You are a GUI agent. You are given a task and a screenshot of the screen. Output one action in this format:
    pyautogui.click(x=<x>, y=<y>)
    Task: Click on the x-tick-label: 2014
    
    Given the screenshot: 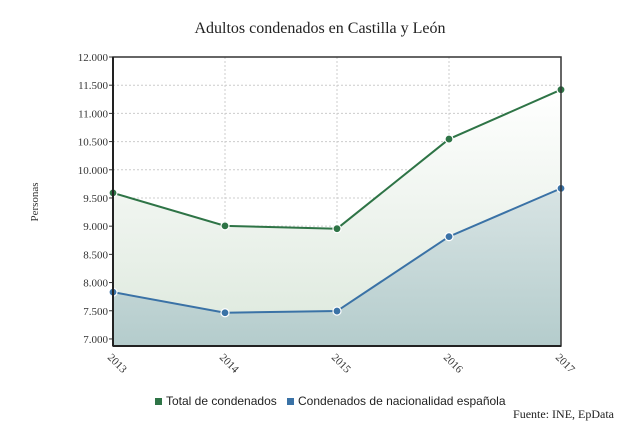 What is the action you would take?
    pyautogui.click(x=229, y=364)
    